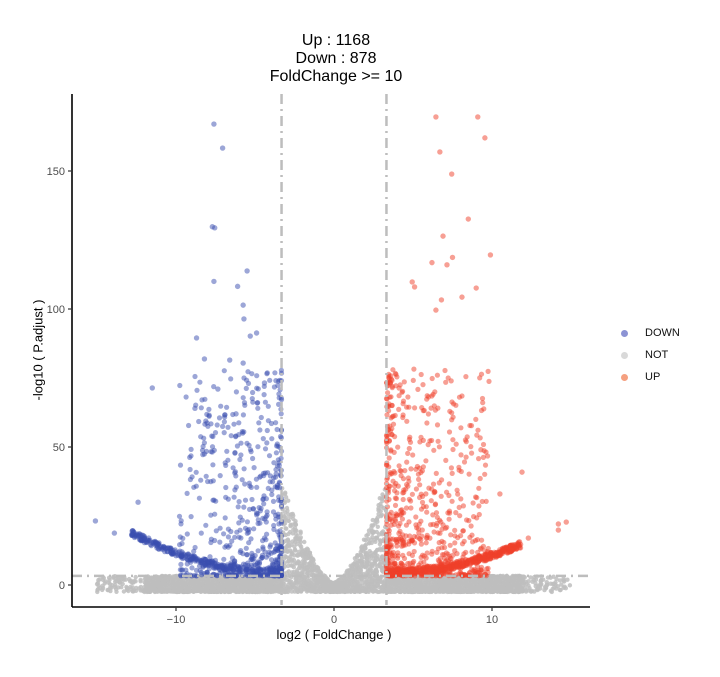 This screenshot has height=677, width=720. What do you see at coordinates (336, 76) in the screenshot?
I see `title-foldchange: FoldChange >= 10` at bounding box center [336, 76].